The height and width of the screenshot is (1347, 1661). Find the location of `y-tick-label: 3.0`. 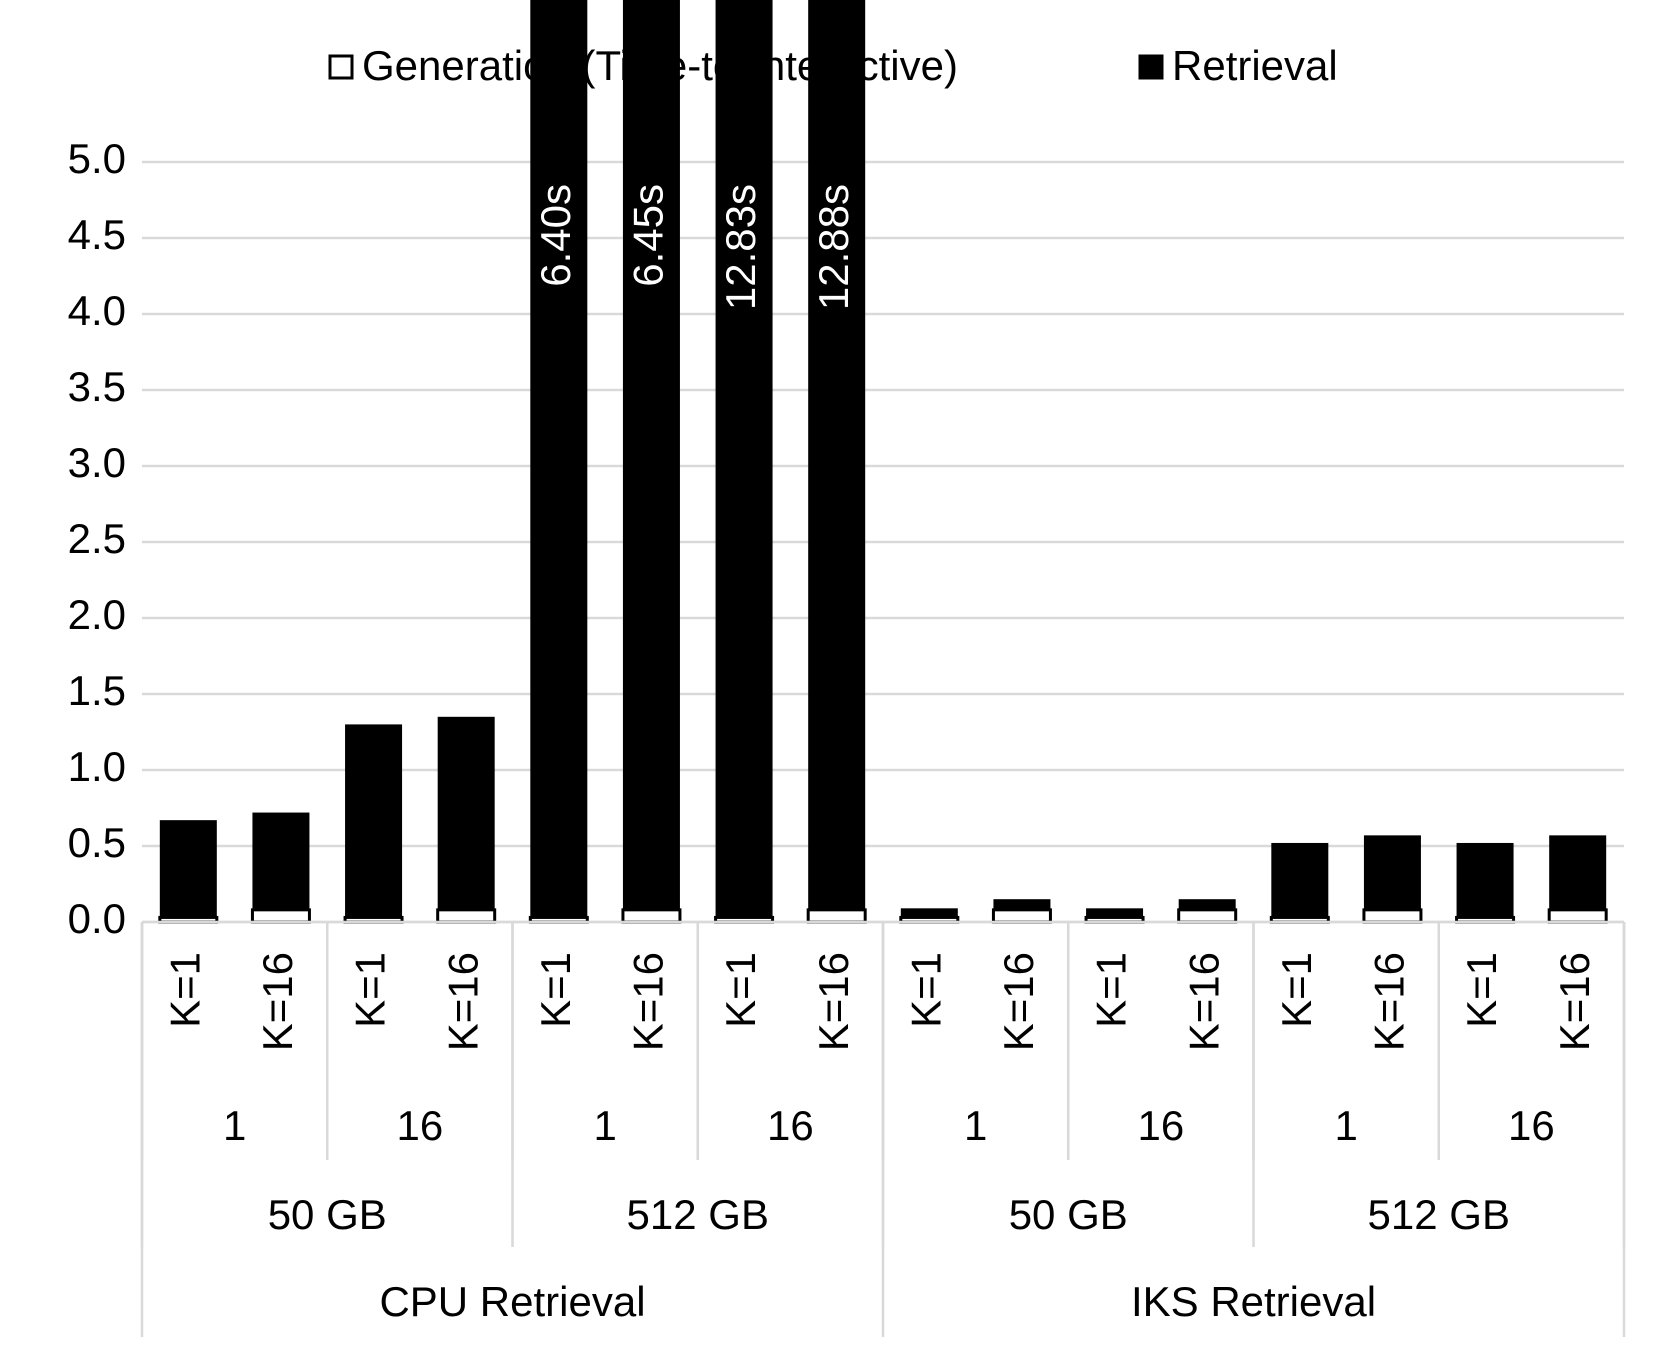

y-tick-label: 3.0 is located at coordinates (97, 462).